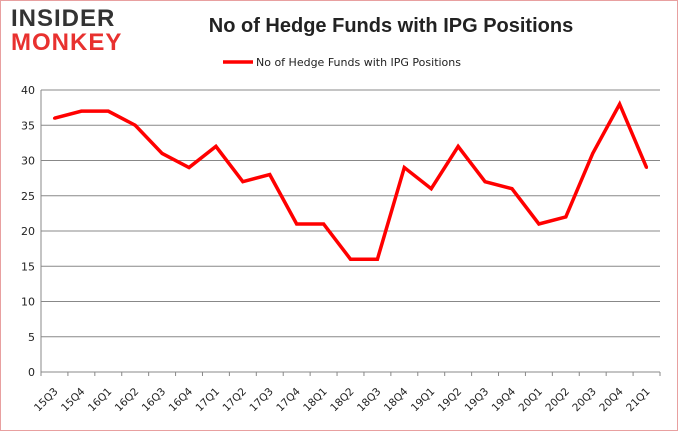  What do you see at coordinates (557, 400) in the screenshot?
I see `x-tick-label: 20Q2` at bounding box center [557, 400].